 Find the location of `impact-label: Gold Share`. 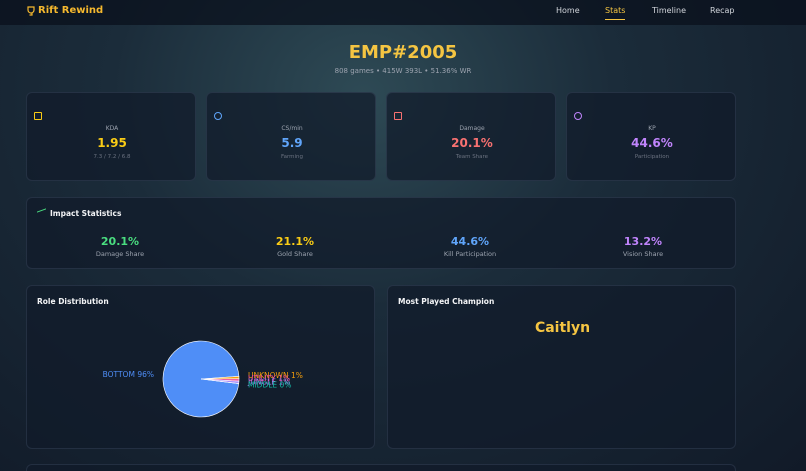

impact-label: Gold Share is located at coordinates (295, 254).